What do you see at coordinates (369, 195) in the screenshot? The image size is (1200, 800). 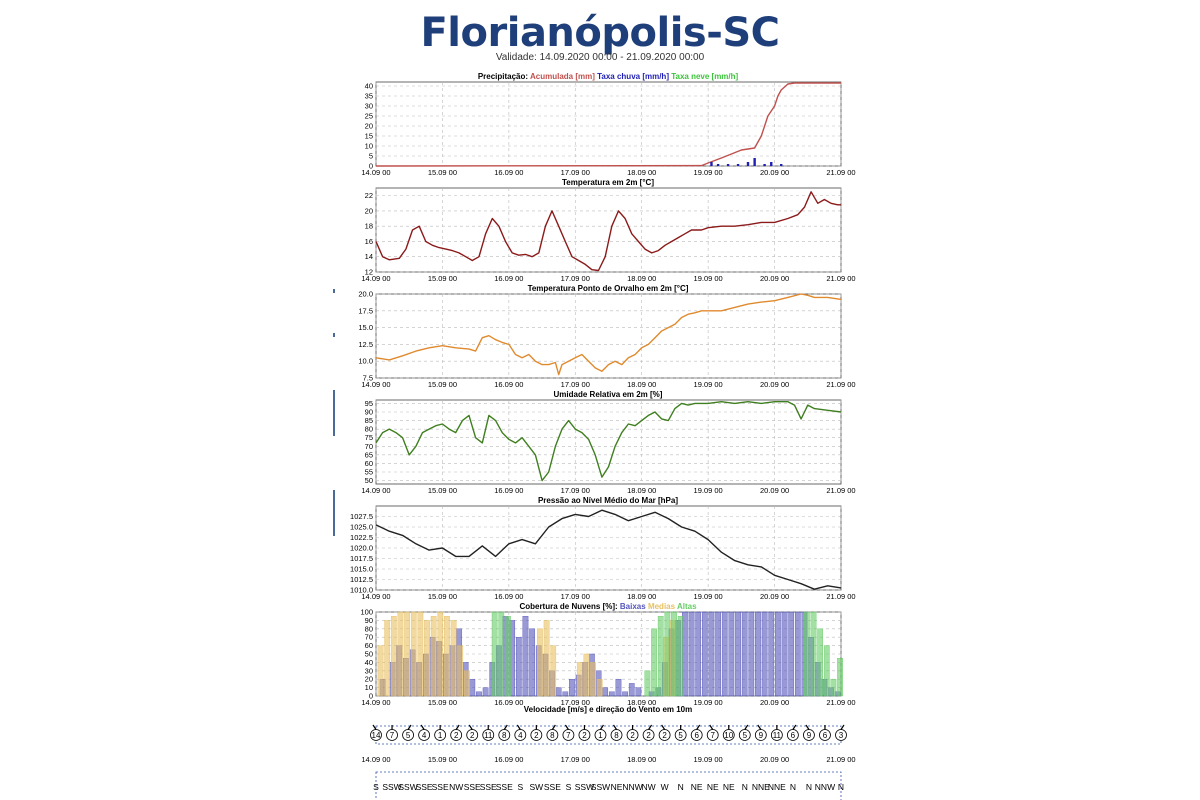 I see `y-tick-label: 22` at bounding box center [369, 195].